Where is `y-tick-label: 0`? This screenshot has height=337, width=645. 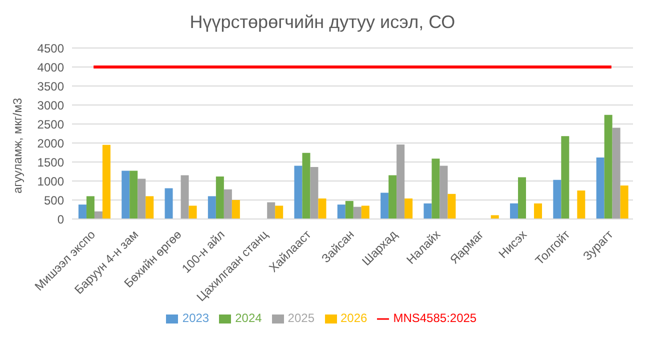
y-tick-label: 0 is located at coordinates (60, 219).